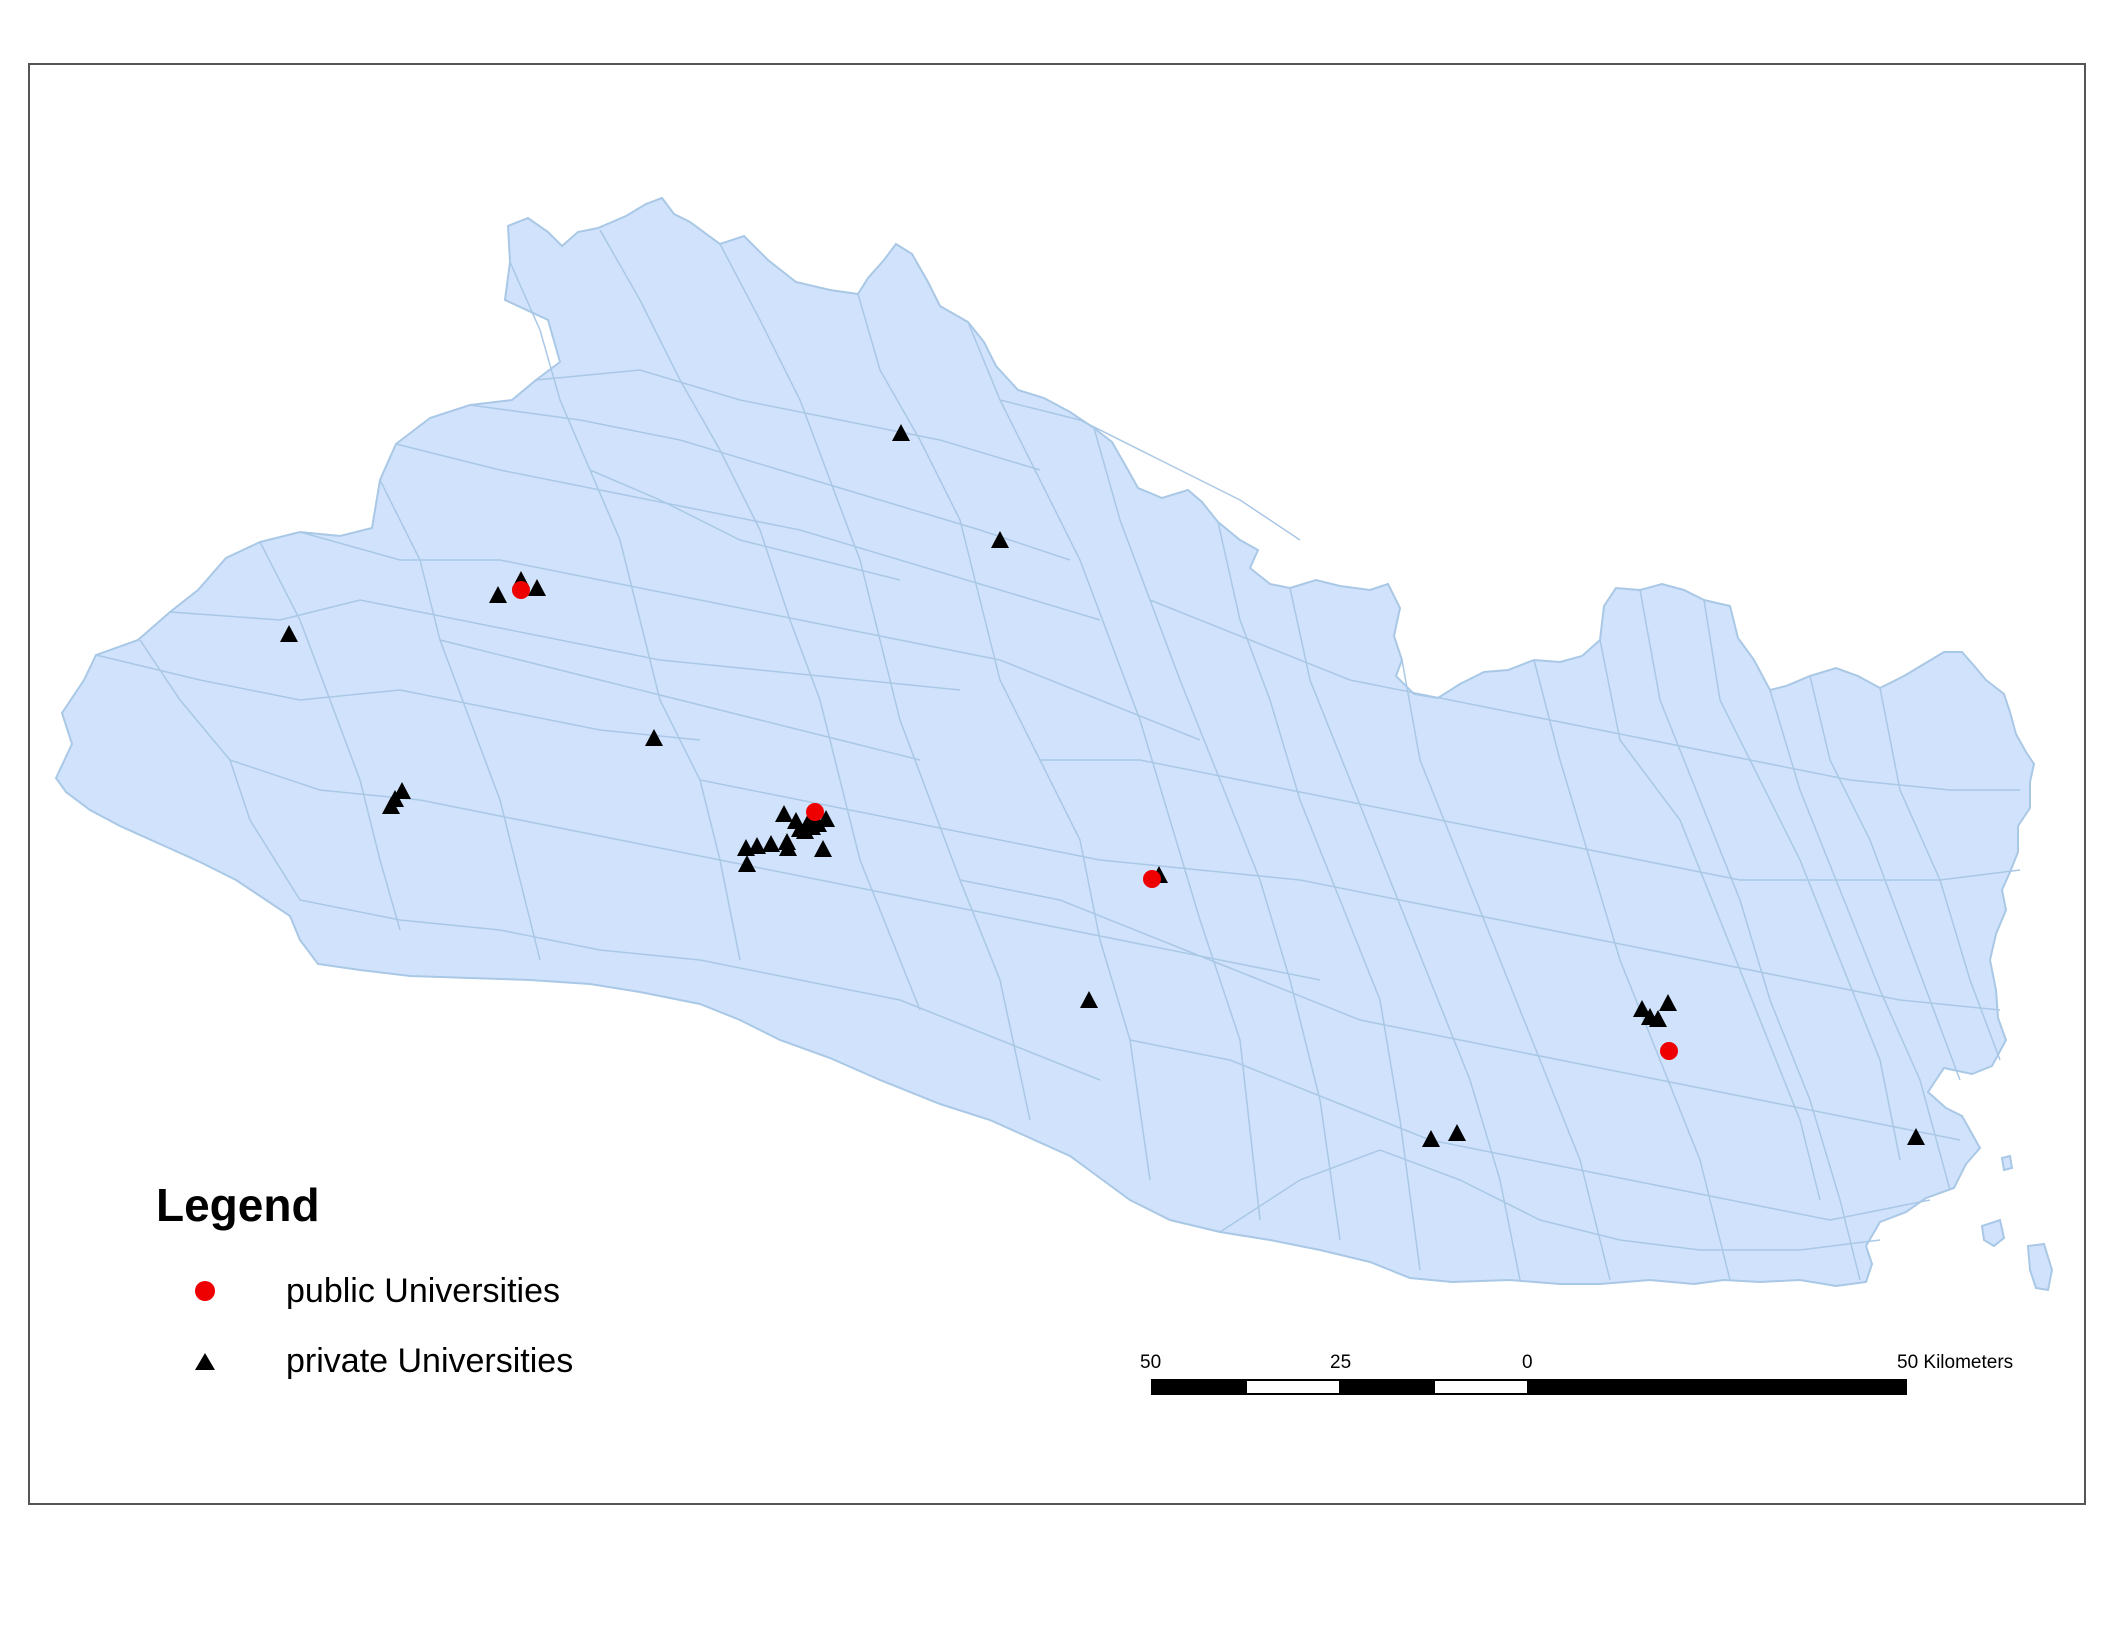 The image size is (2112, 1632). What do you see at coordinates (205, 1291) in the screenshot?
I see `red-circle-icon` at bounding box center [205, 1291].